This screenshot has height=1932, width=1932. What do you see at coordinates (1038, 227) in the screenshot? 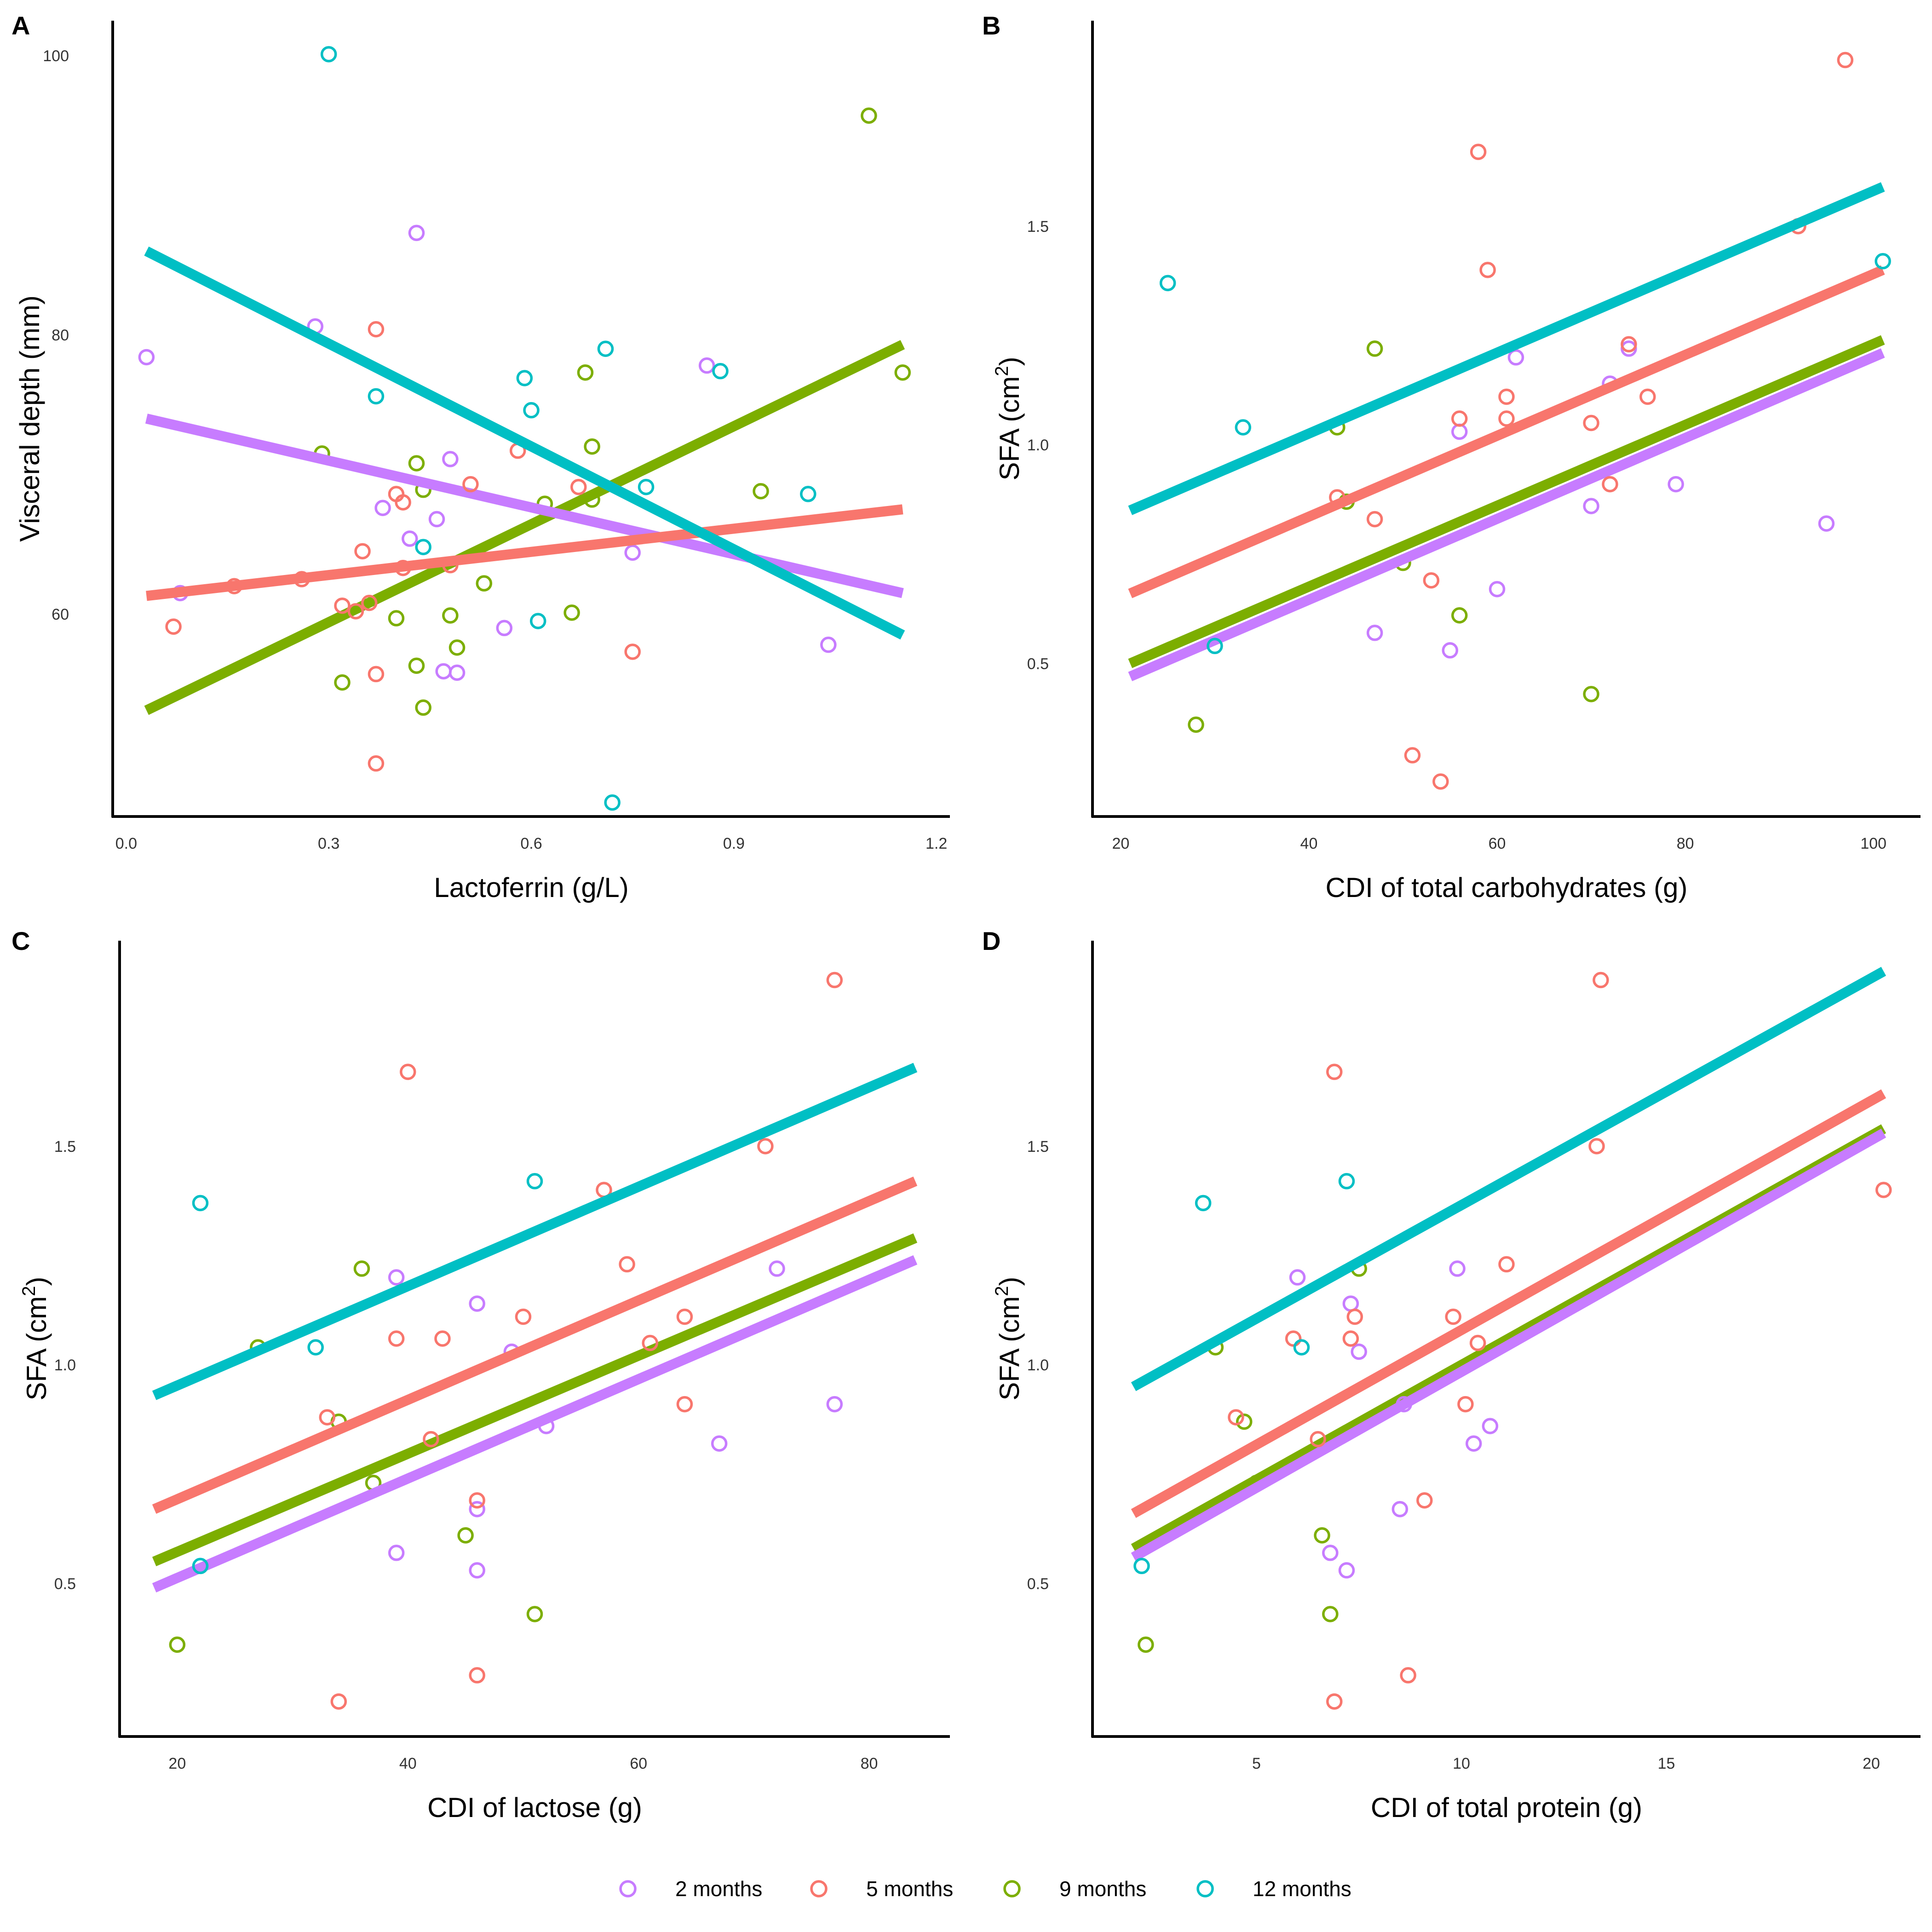
I see `y-tick-label: 1.5` at bounding box center [1038, 227].